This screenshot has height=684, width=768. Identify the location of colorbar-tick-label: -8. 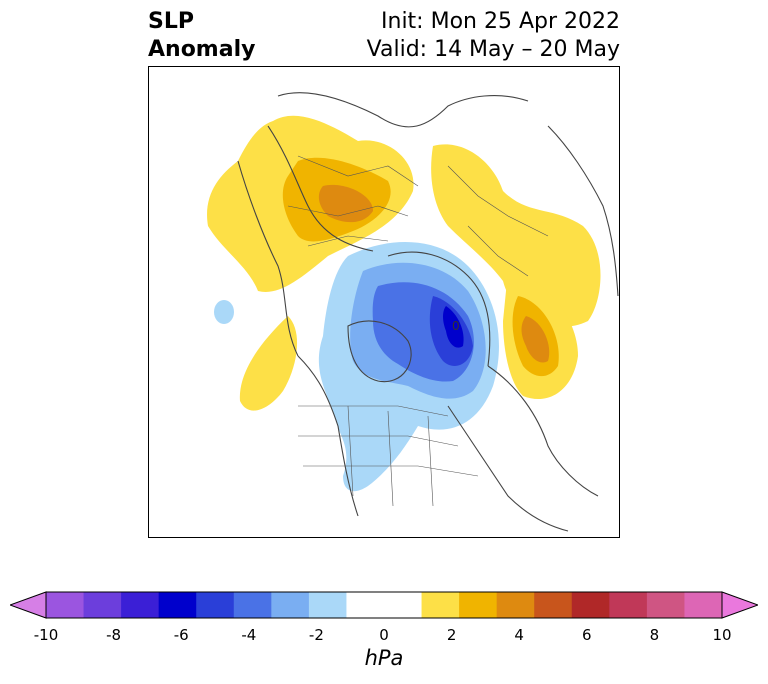
(114, 635).